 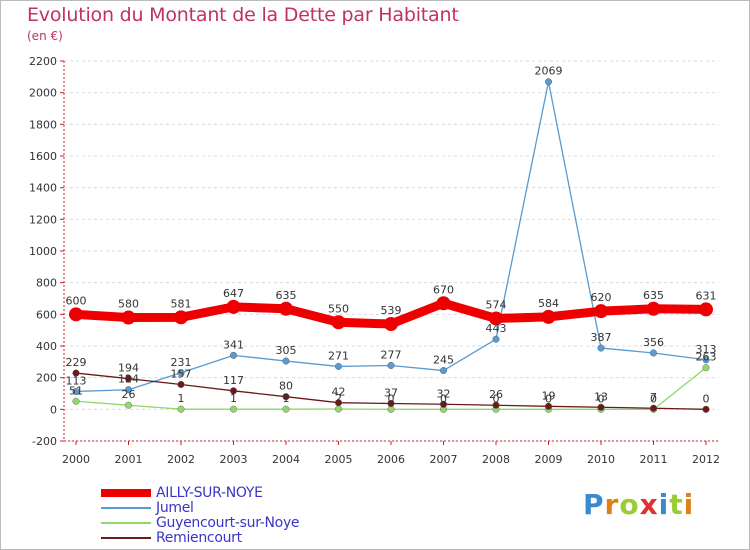 What do you see at coordinates (653, 342) in the screenshot?
I see `data-label-jumel: 356` at bounding box center [653, 342].